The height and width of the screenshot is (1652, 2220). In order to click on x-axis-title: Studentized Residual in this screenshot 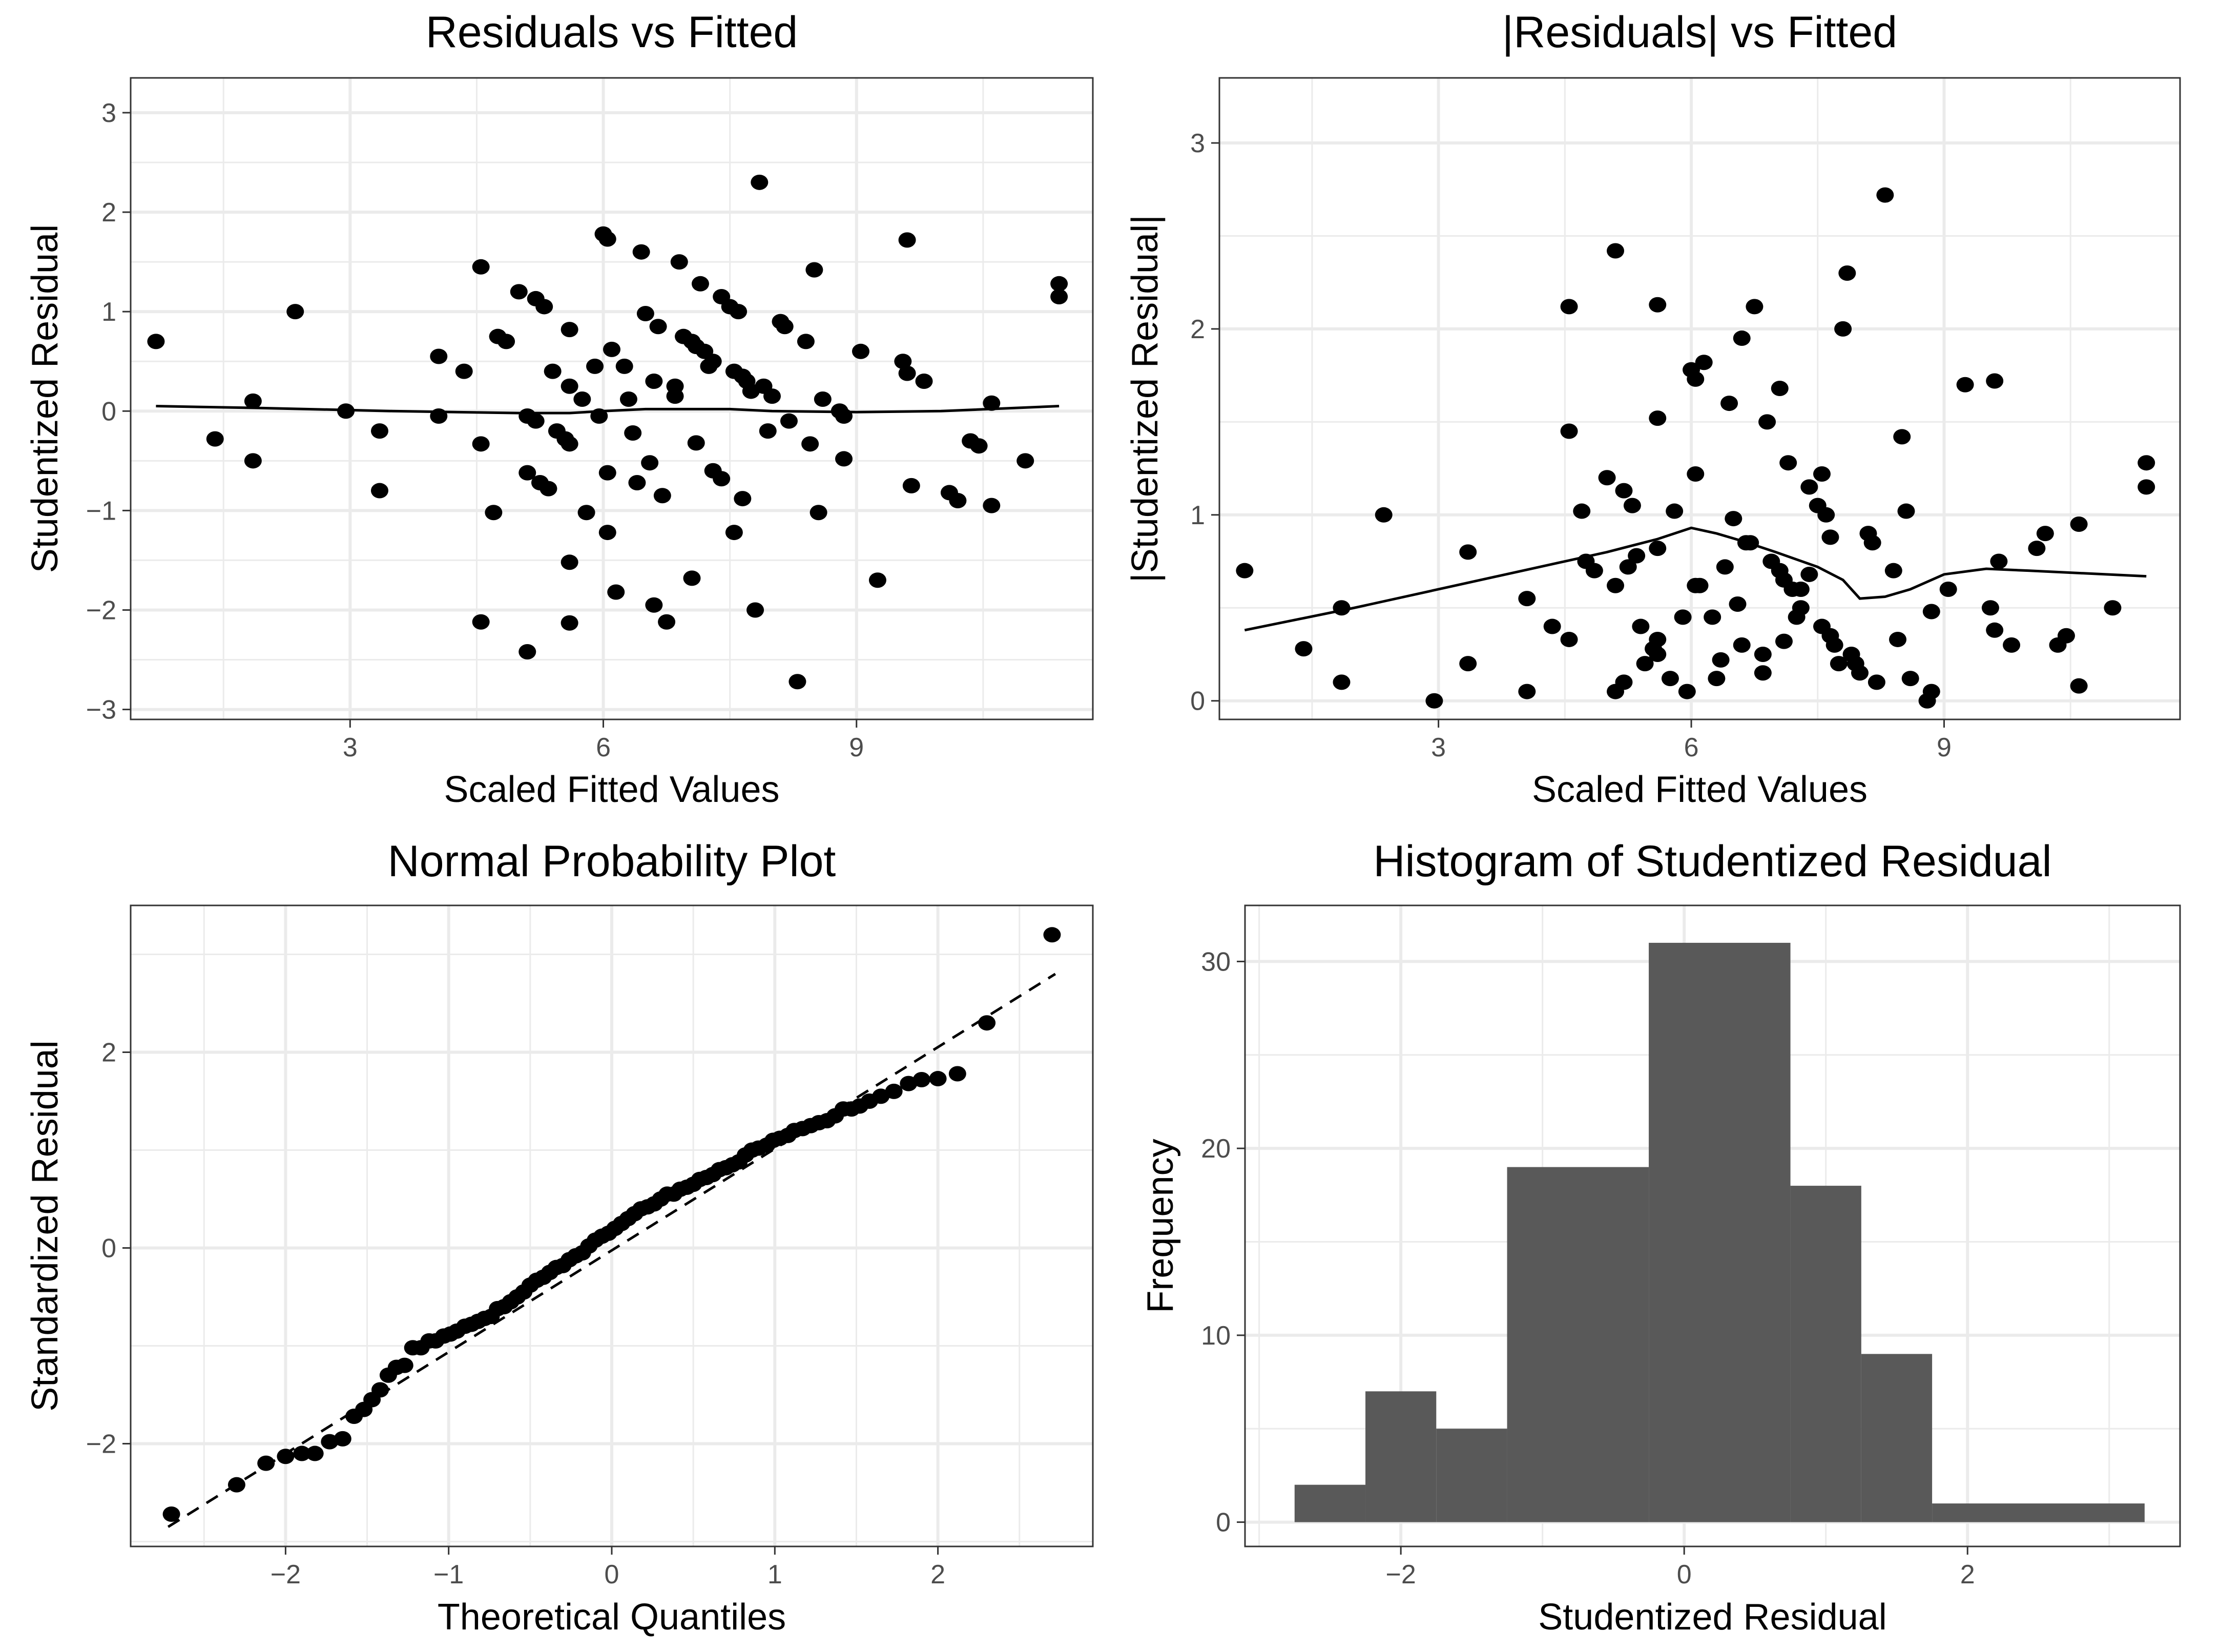, I will do `click(1712, 1617)`.